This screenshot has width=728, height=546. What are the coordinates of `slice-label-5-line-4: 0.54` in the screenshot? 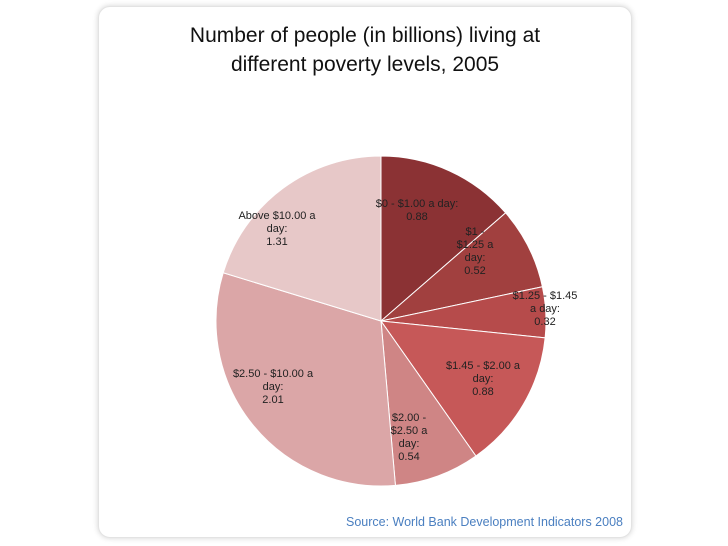 It's located at (408, 457).